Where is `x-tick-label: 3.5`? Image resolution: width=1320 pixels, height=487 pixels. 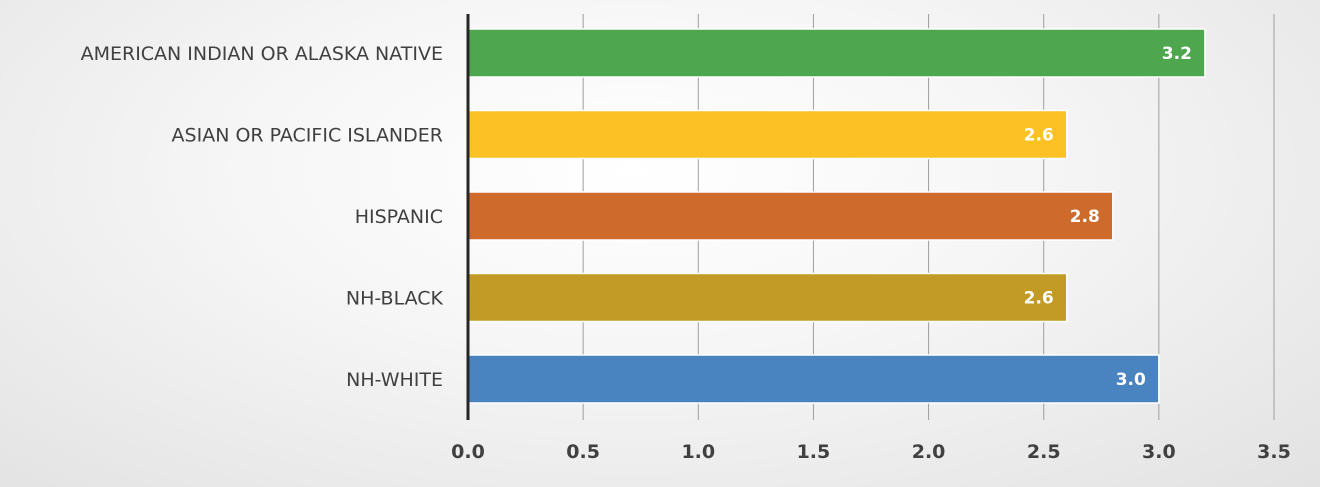
x-tick-label: 3.5 is located at coordinates (1274, 452).